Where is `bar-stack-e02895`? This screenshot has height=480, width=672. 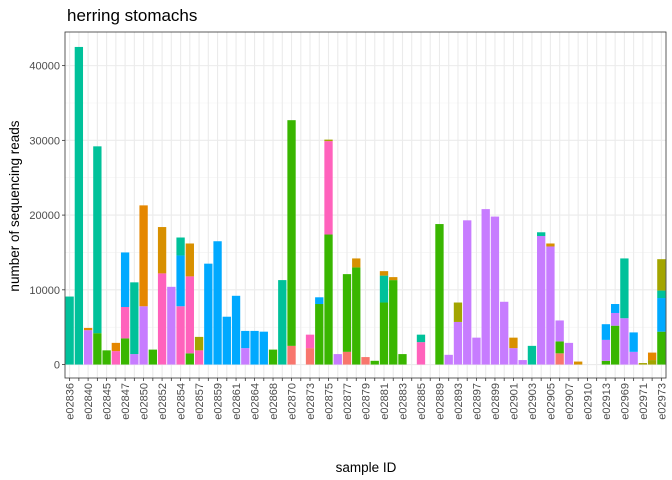
bar-stack-e02895 is located at coordinates (467, 292).